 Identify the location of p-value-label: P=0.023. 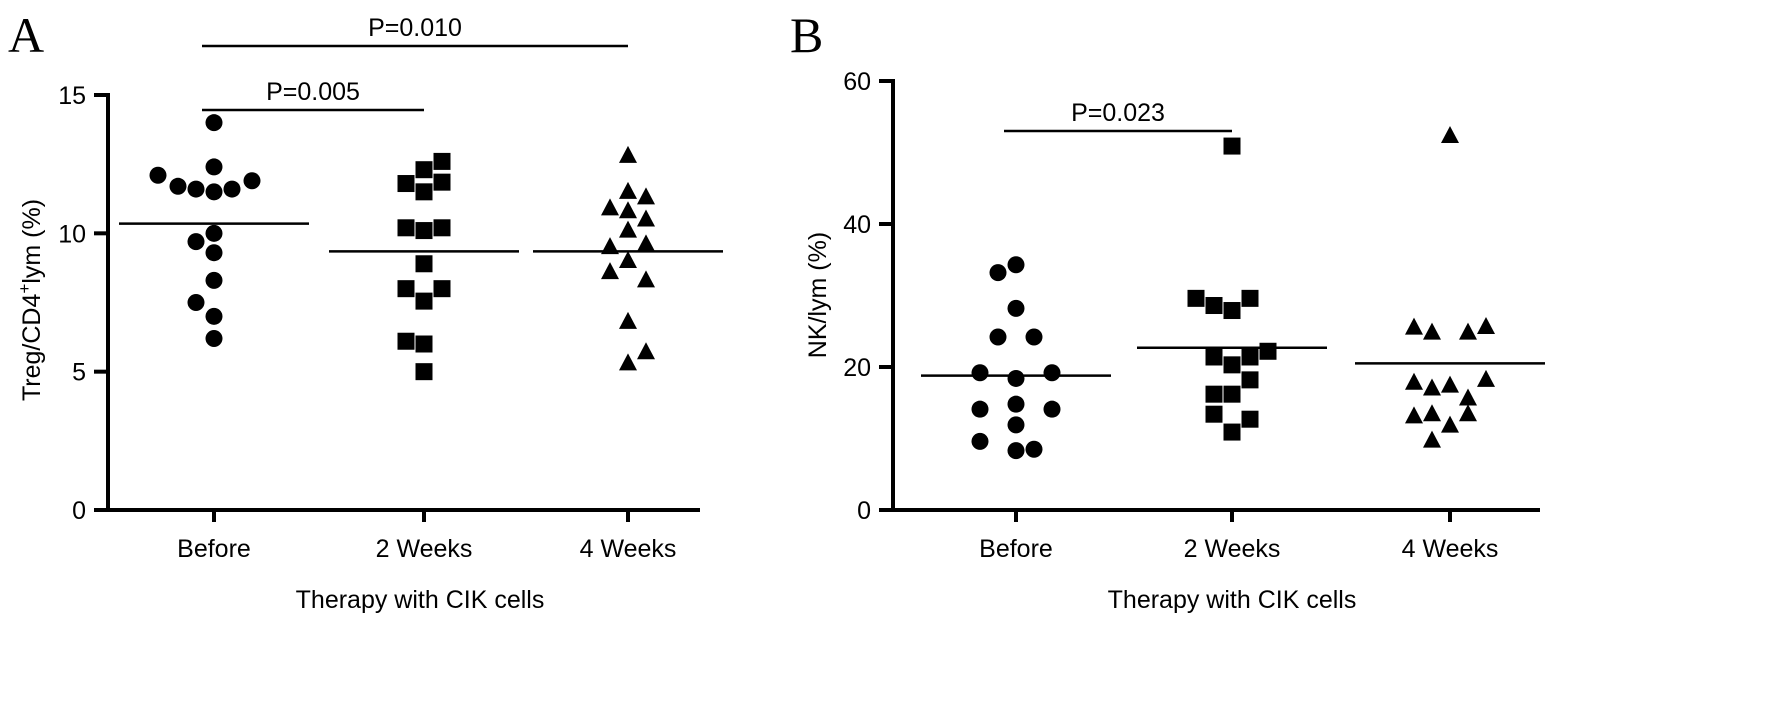
(1118, 113).